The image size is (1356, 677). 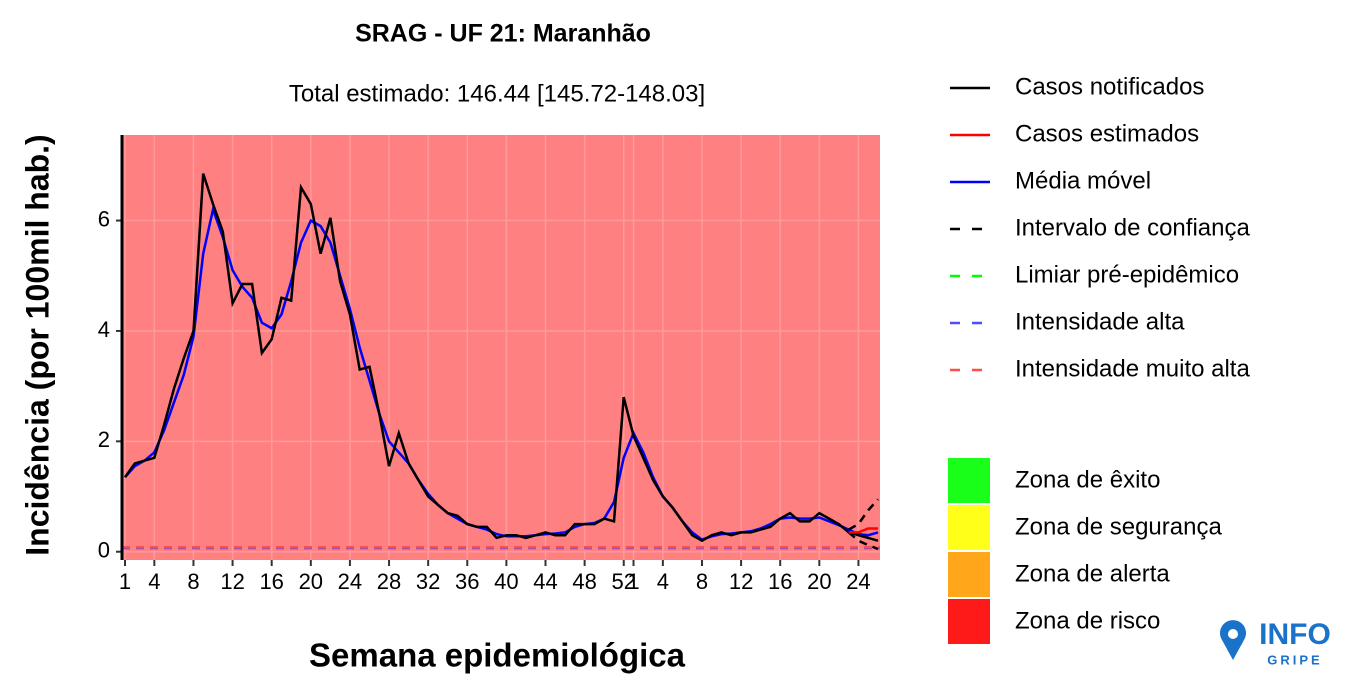 What do you see at coordinates (428, 581) in the screenshot?
I see `x-tick-label: 32` at bounding box center [428, 581].